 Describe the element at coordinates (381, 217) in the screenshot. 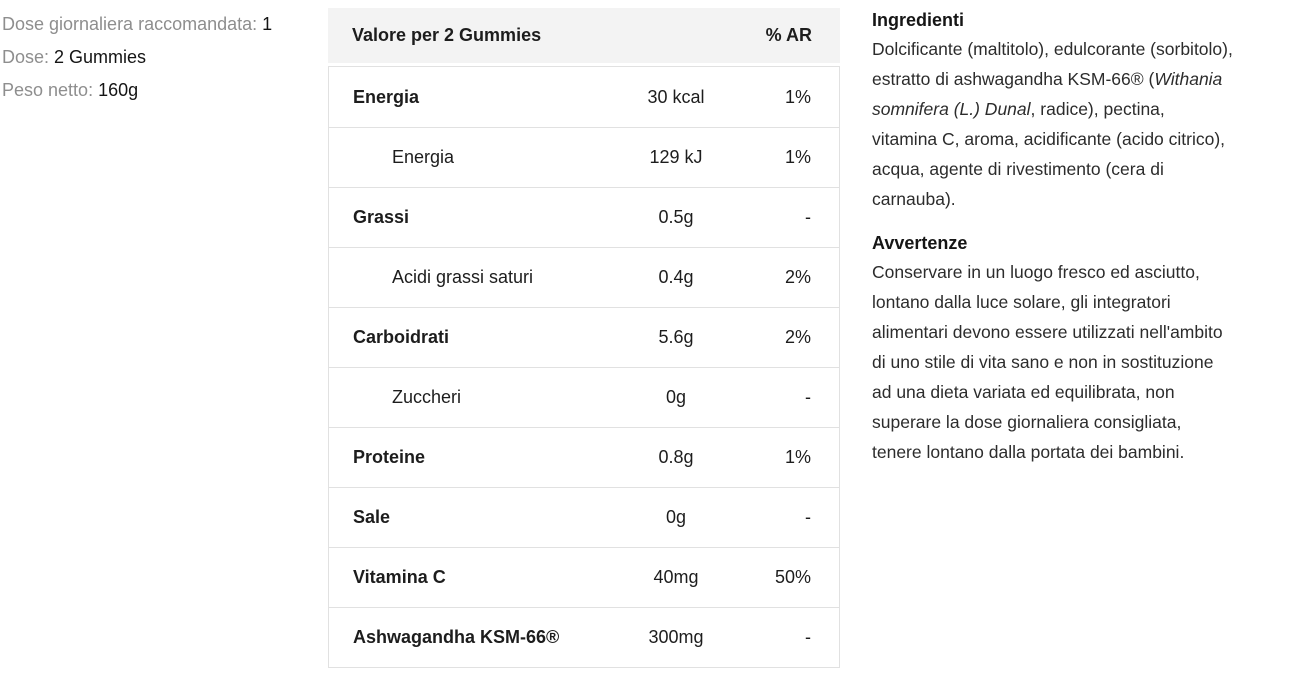

I see `nutrient-name: Grassi` at that location.